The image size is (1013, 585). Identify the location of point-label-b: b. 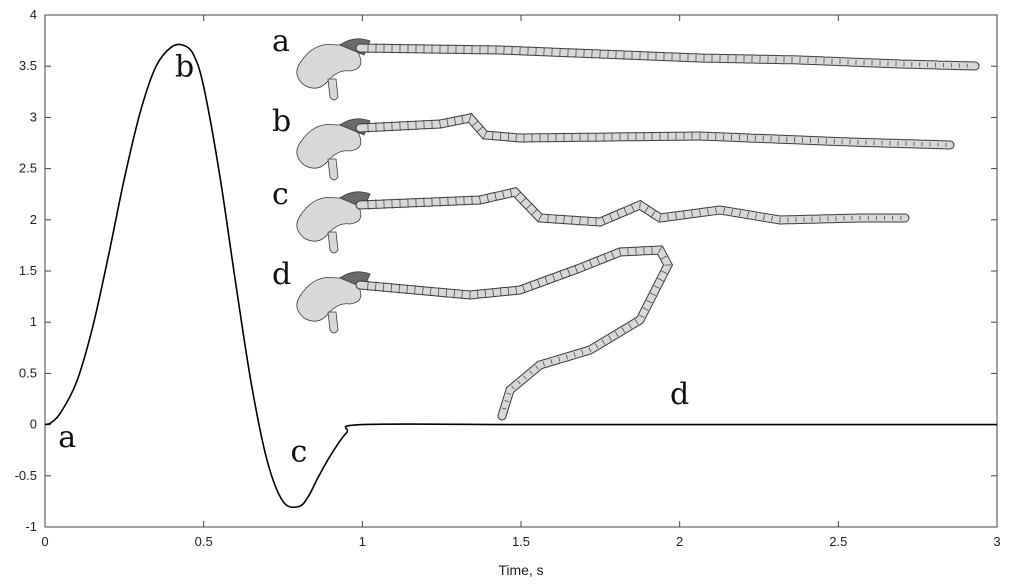
(184, 66).